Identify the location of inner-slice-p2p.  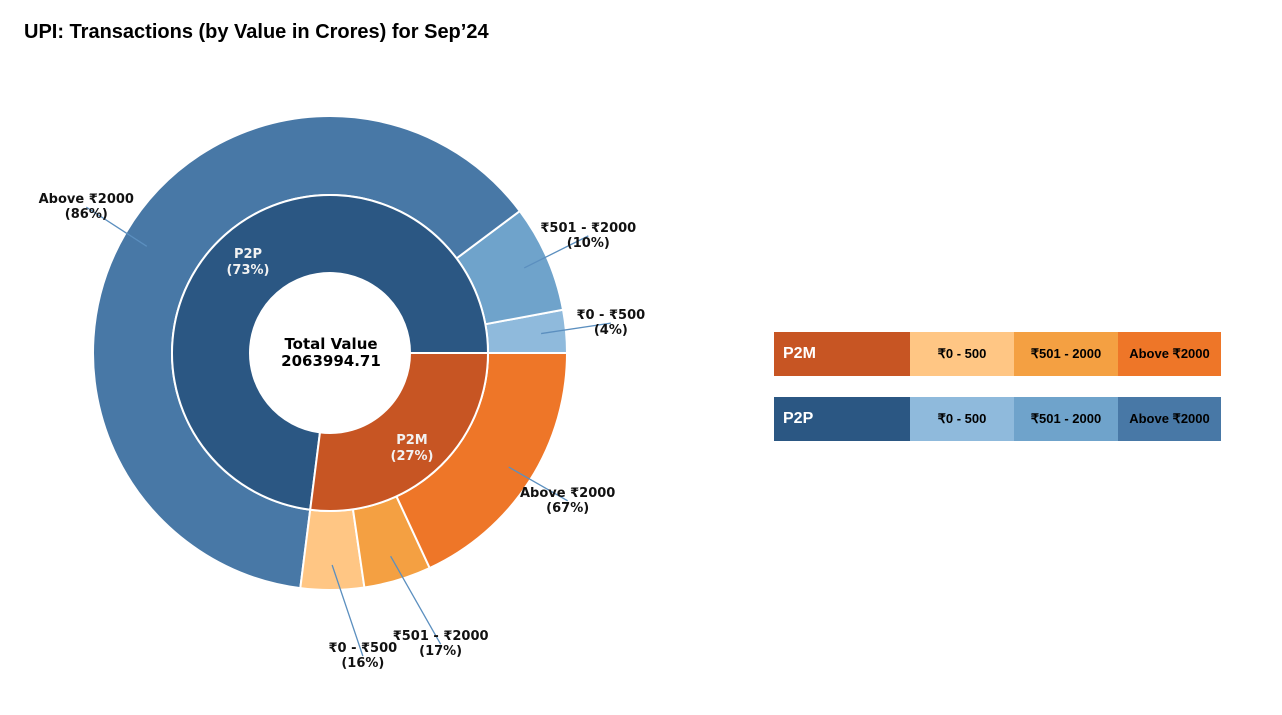
(330, 352).